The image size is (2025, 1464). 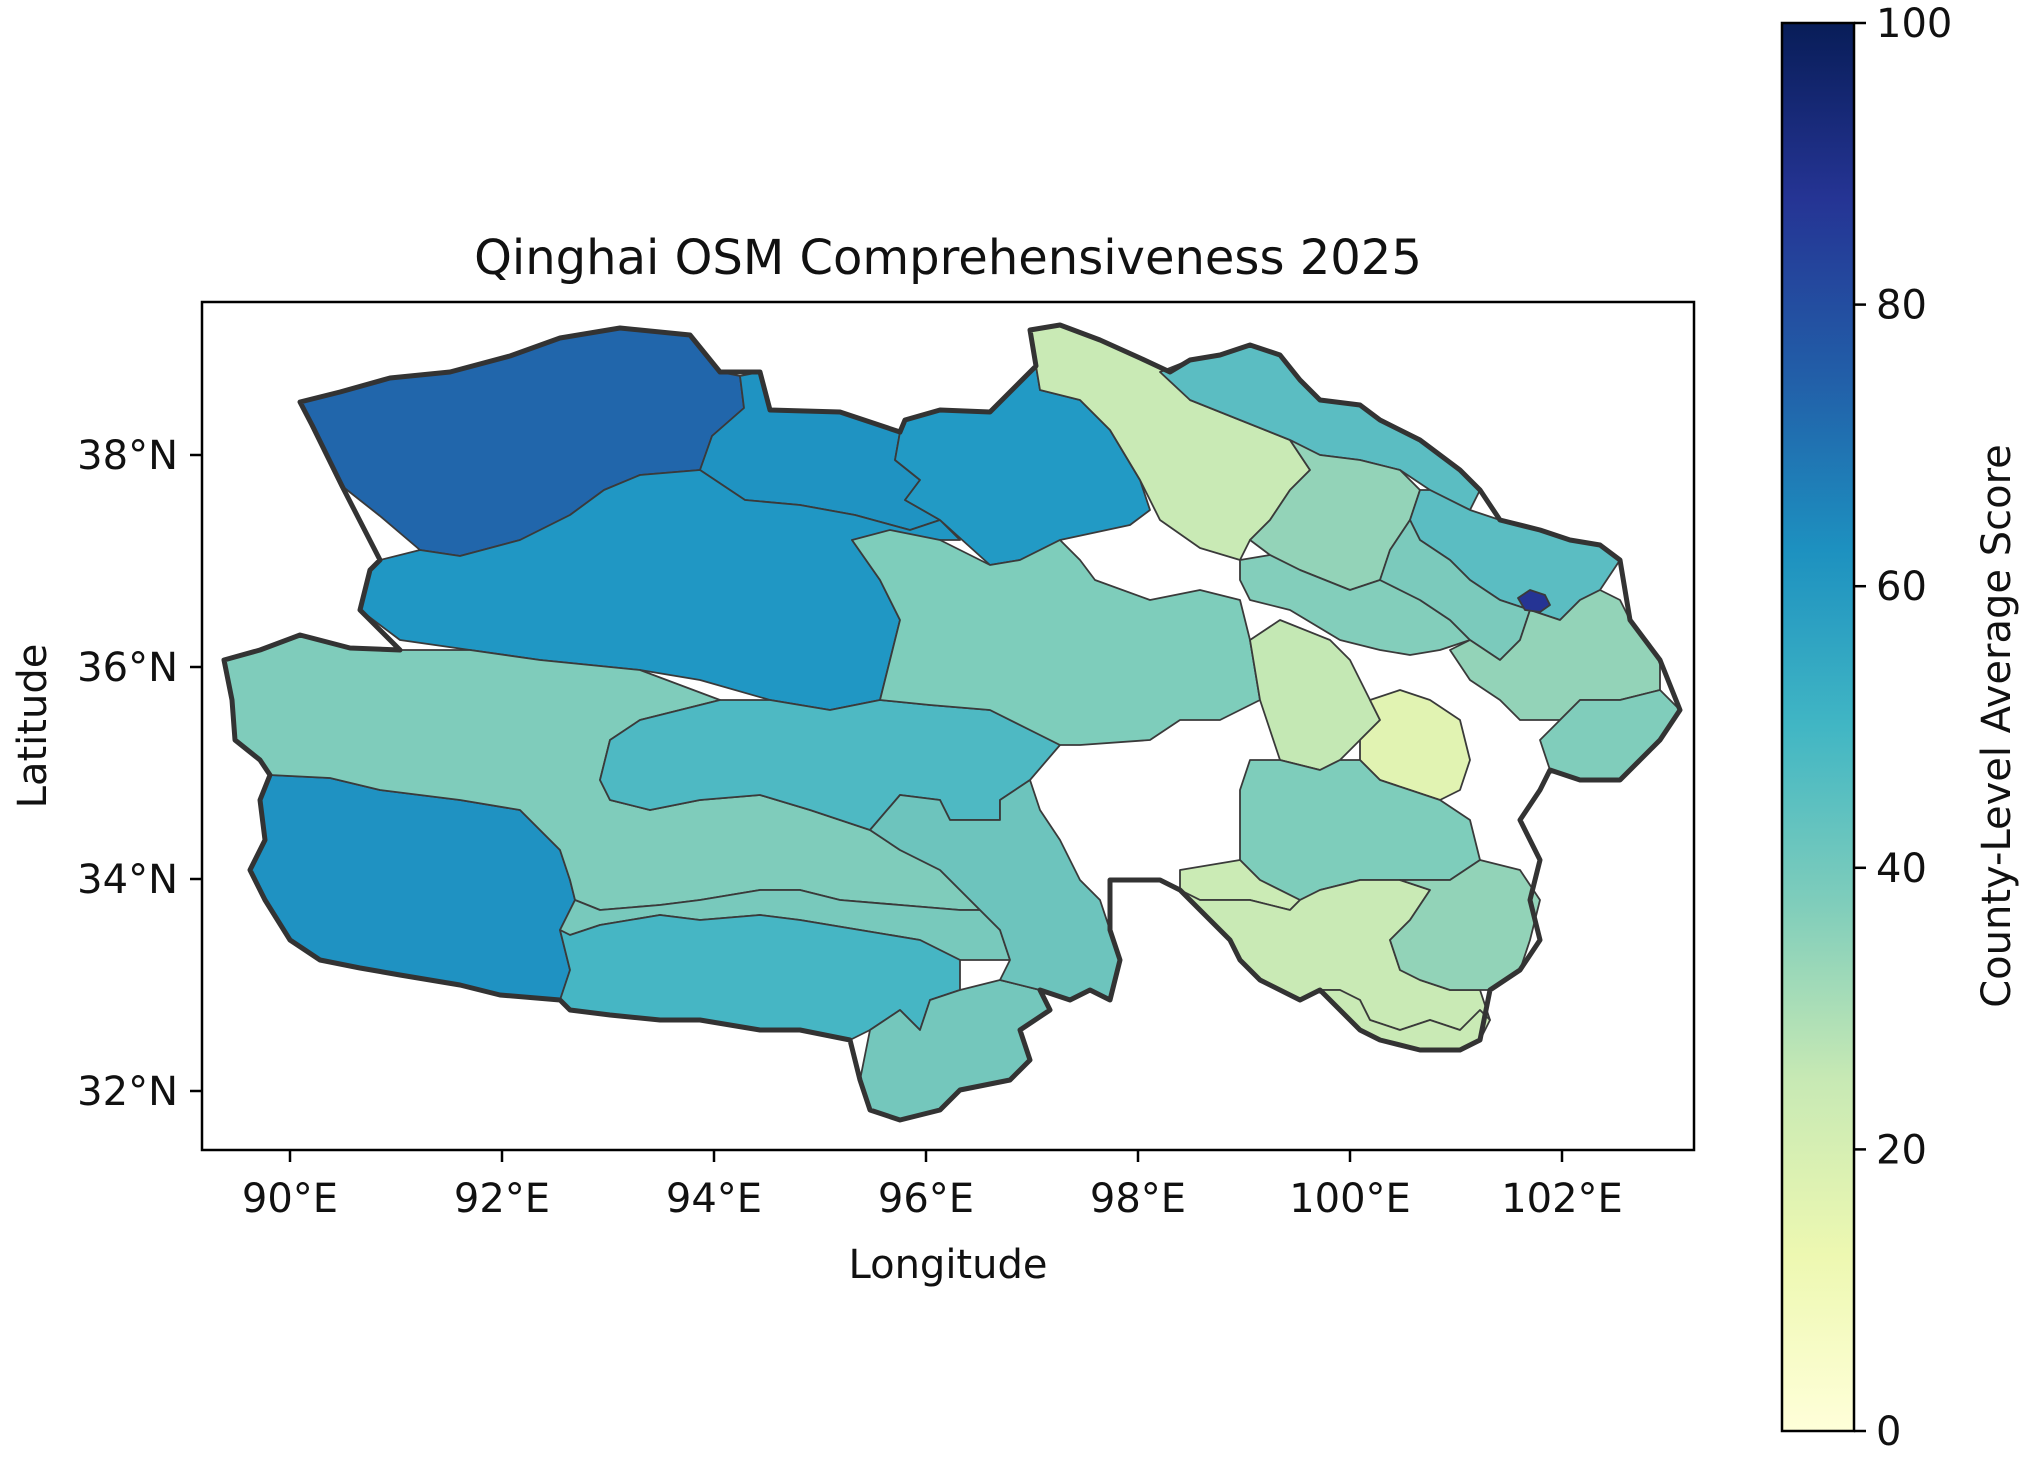 I want to click on colorbar-tick-label: 20, so click(x=1901, y=1150).